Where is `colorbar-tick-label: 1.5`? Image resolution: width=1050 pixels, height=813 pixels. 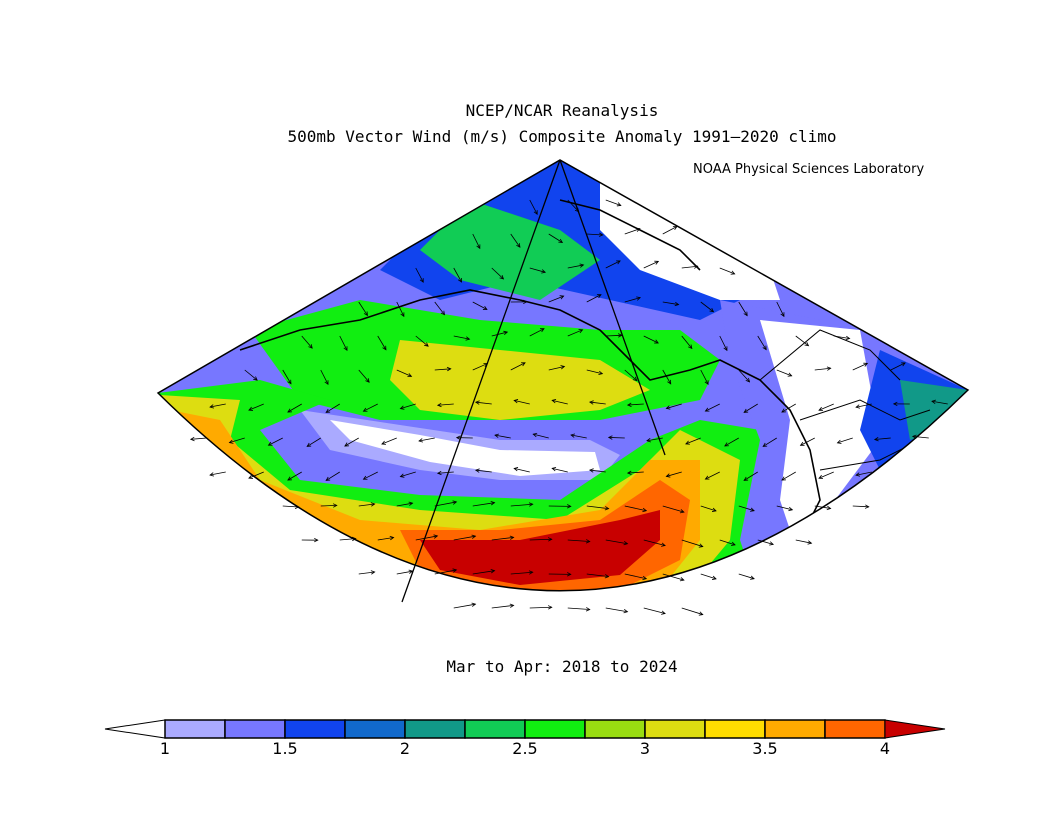
colorbar-tick-label: 1.5 is located at coordinates (284, 748).